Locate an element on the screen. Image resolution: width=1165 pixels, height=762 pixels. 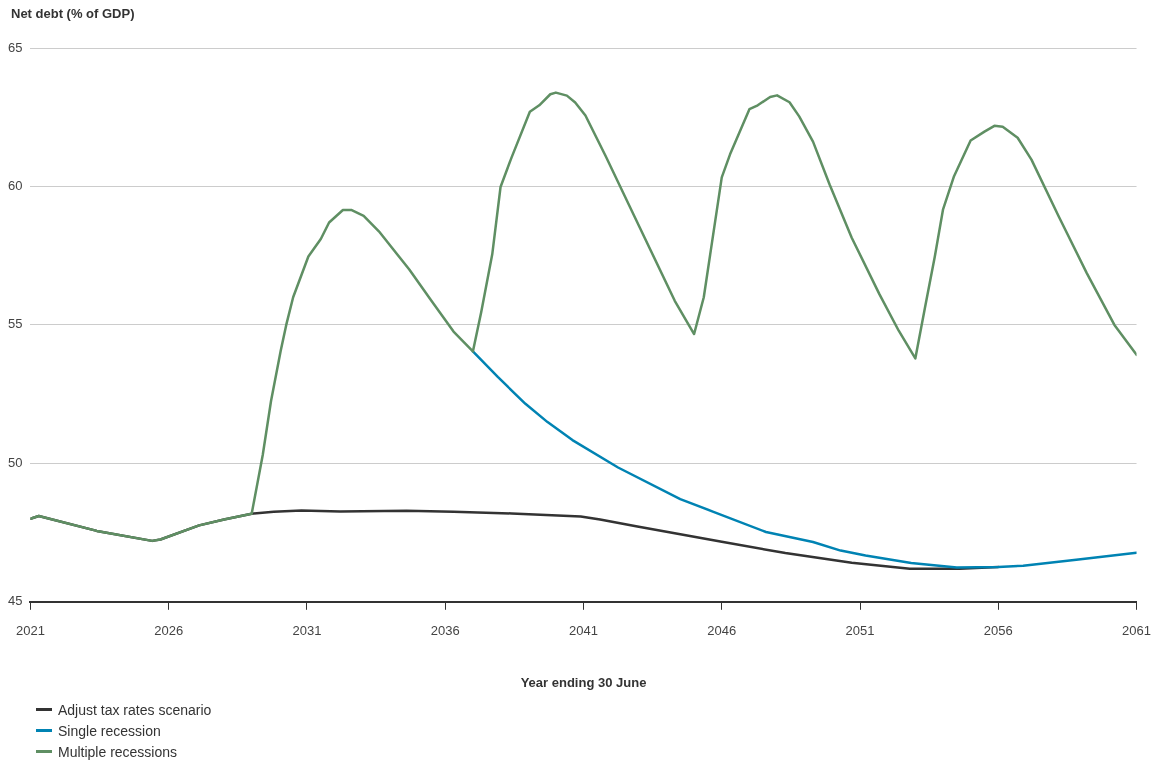
x-tick-label: 2031 is located at coordinates (307, 631).